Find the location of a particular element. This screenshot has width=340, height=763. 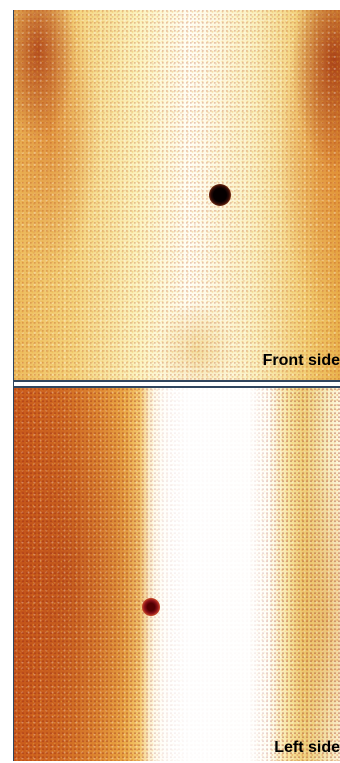

front-view-label: Front side is located at coordinates (301, 360).